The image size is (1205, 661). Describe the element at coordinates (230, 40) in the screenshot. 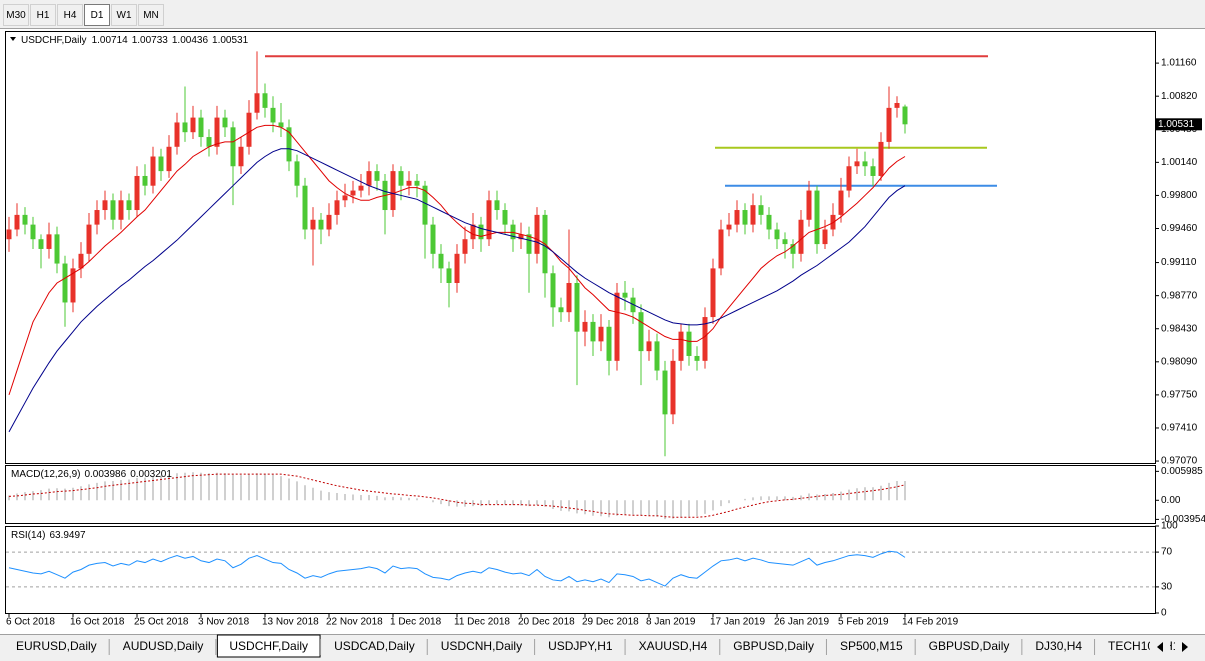

I see `close-value: 1.00531` at that location.